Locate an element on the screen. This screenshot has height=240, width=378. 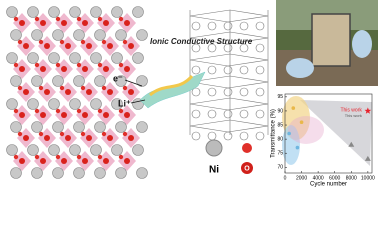
electron-label: e⁻ is located at coordinates (118, 78).